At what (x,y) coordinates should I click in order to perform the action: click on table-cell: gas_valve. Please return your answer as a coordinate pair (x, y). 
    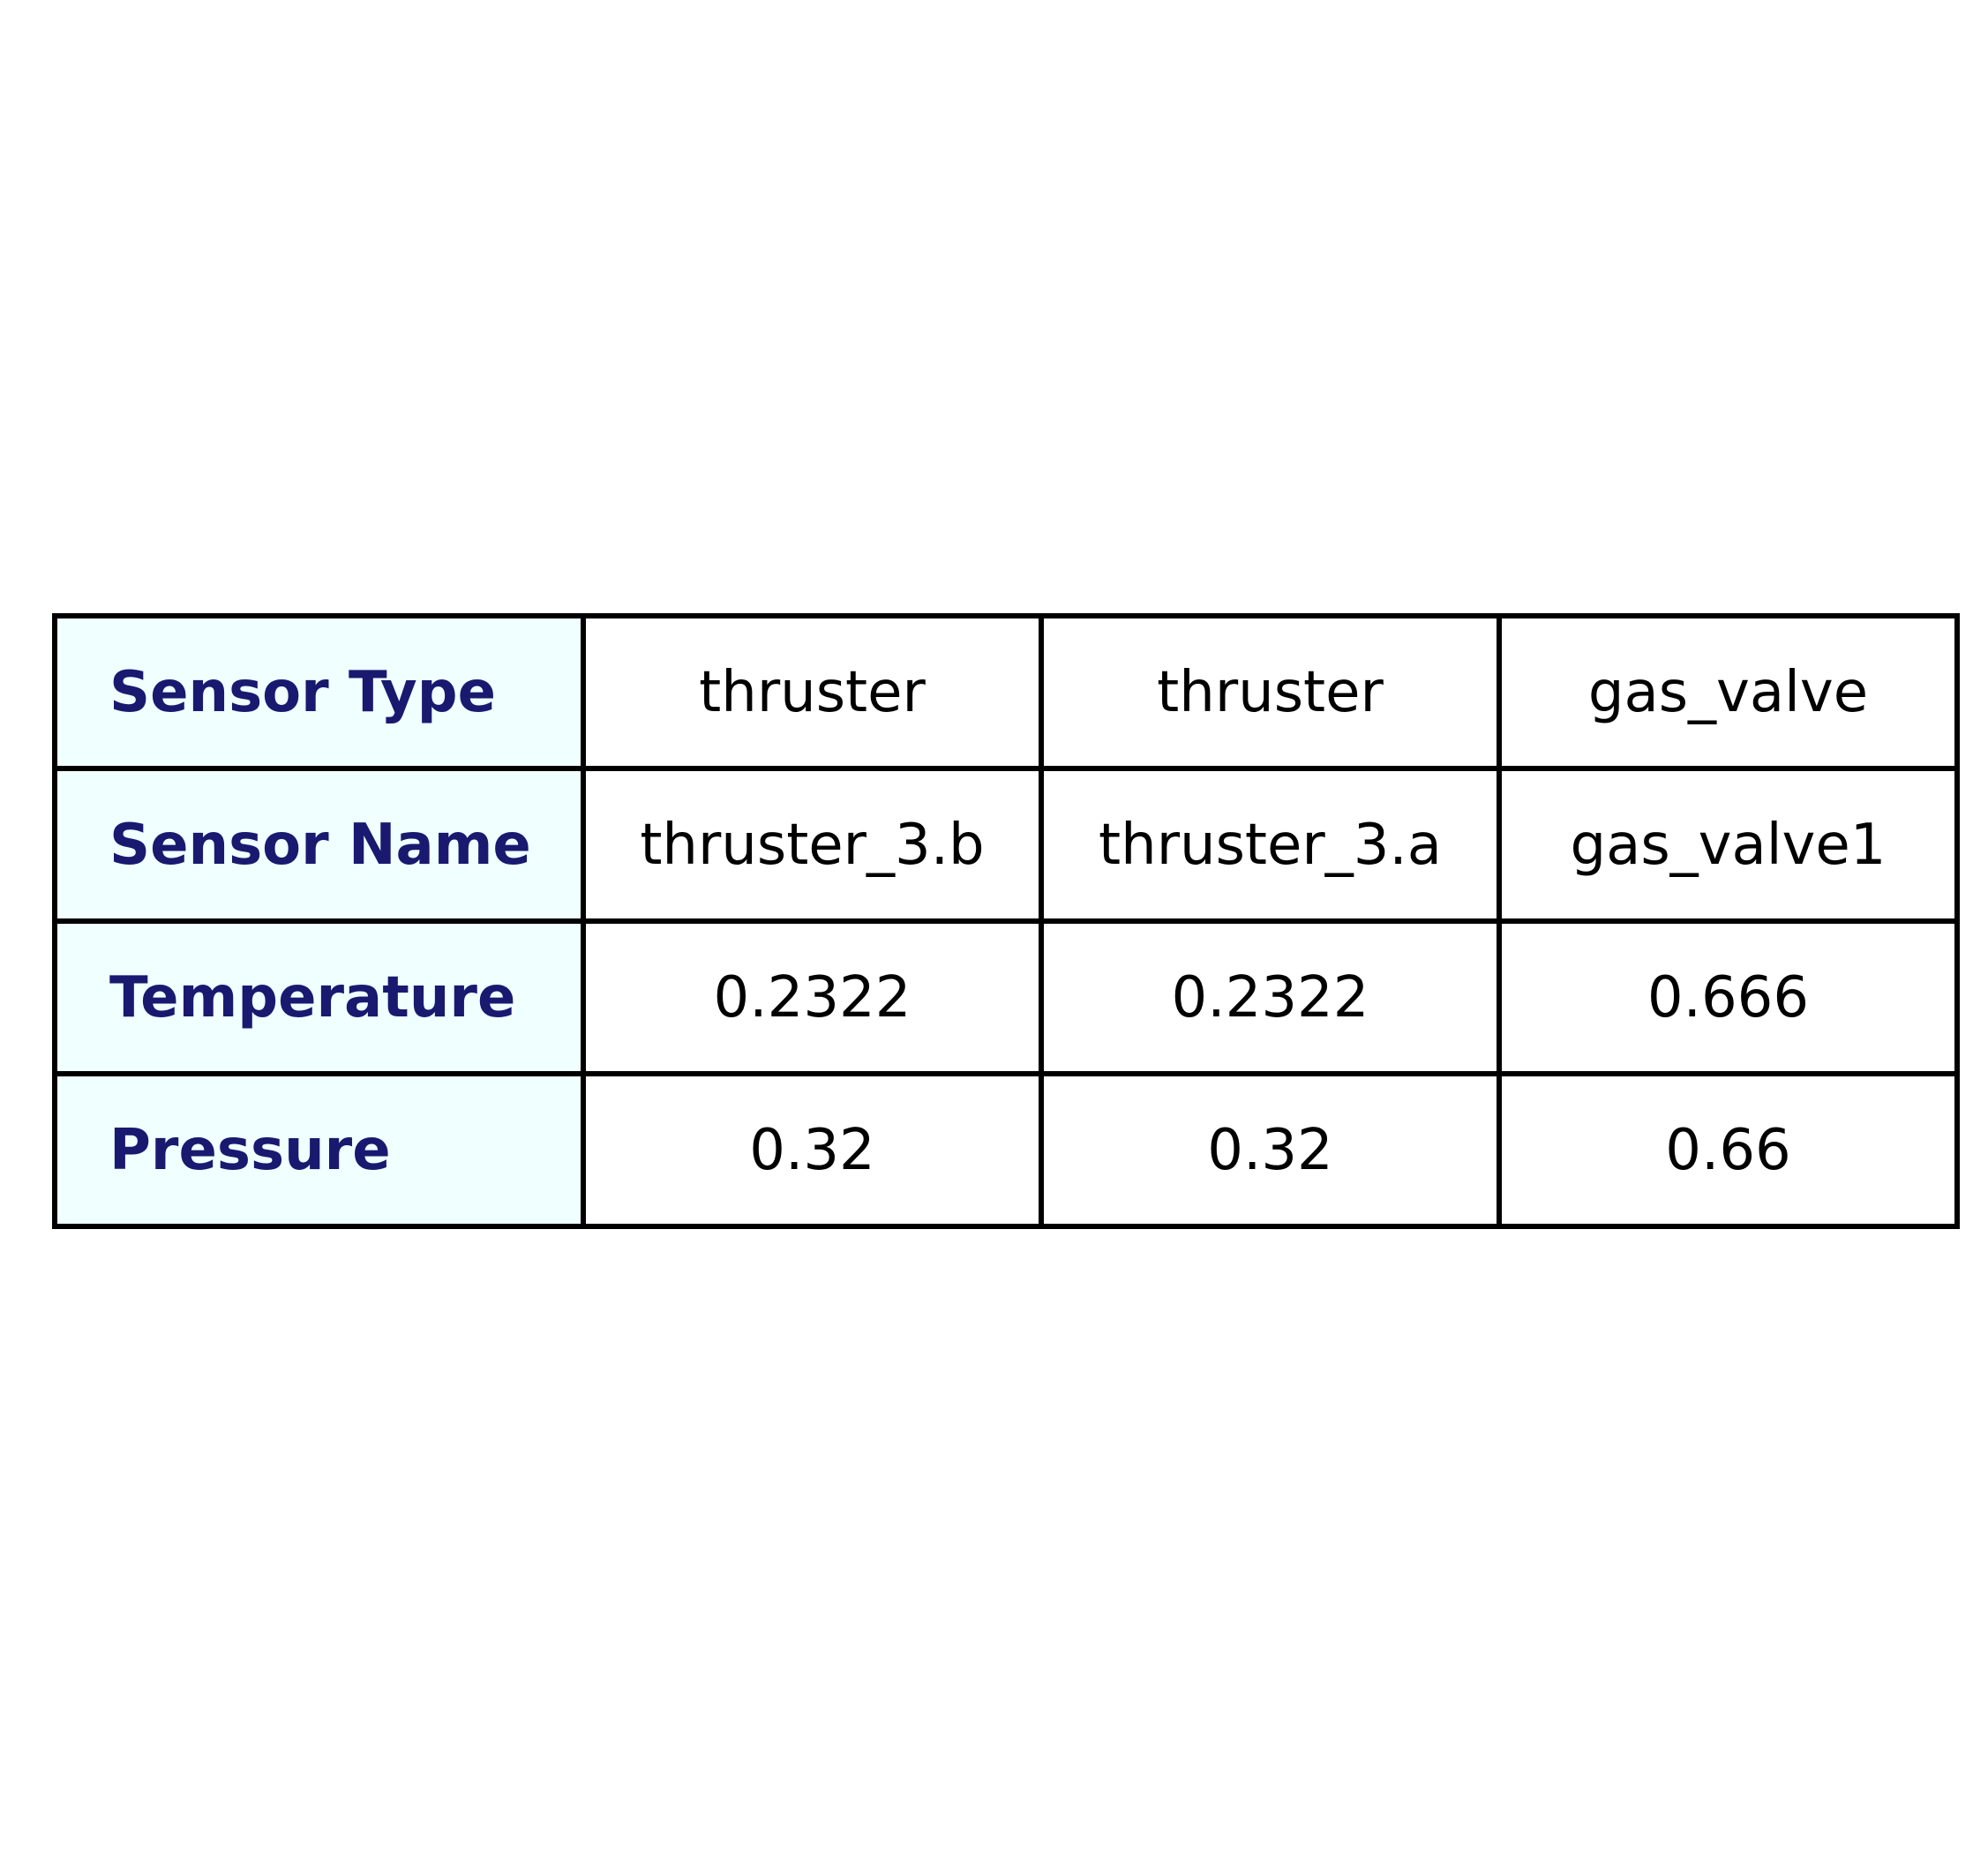
    Looking at the image, I should click on (1728, 692).